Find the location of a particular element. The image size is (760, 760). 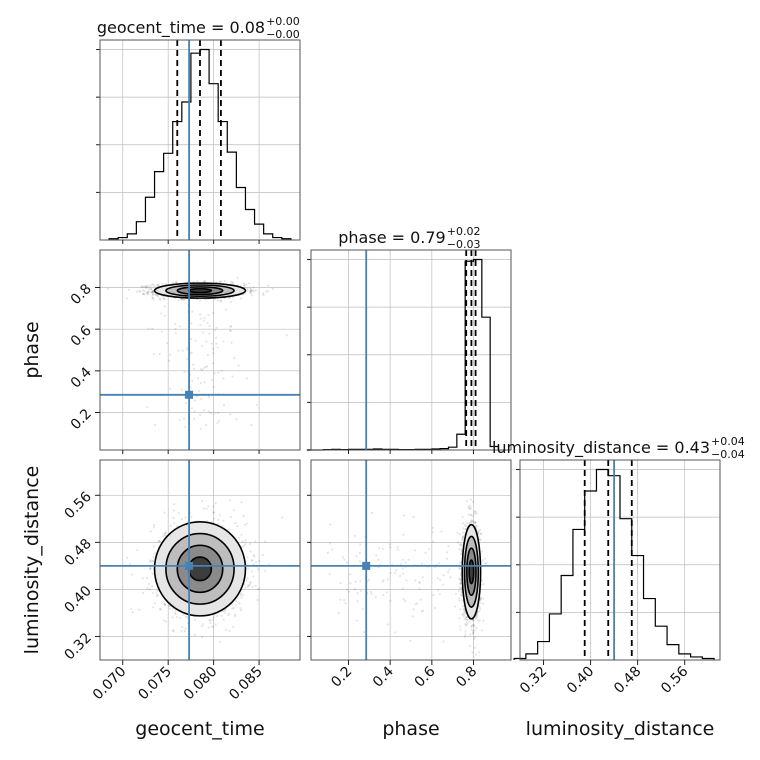

x-tick-label-phase: 0.4 is located at coordinates (383, 676).